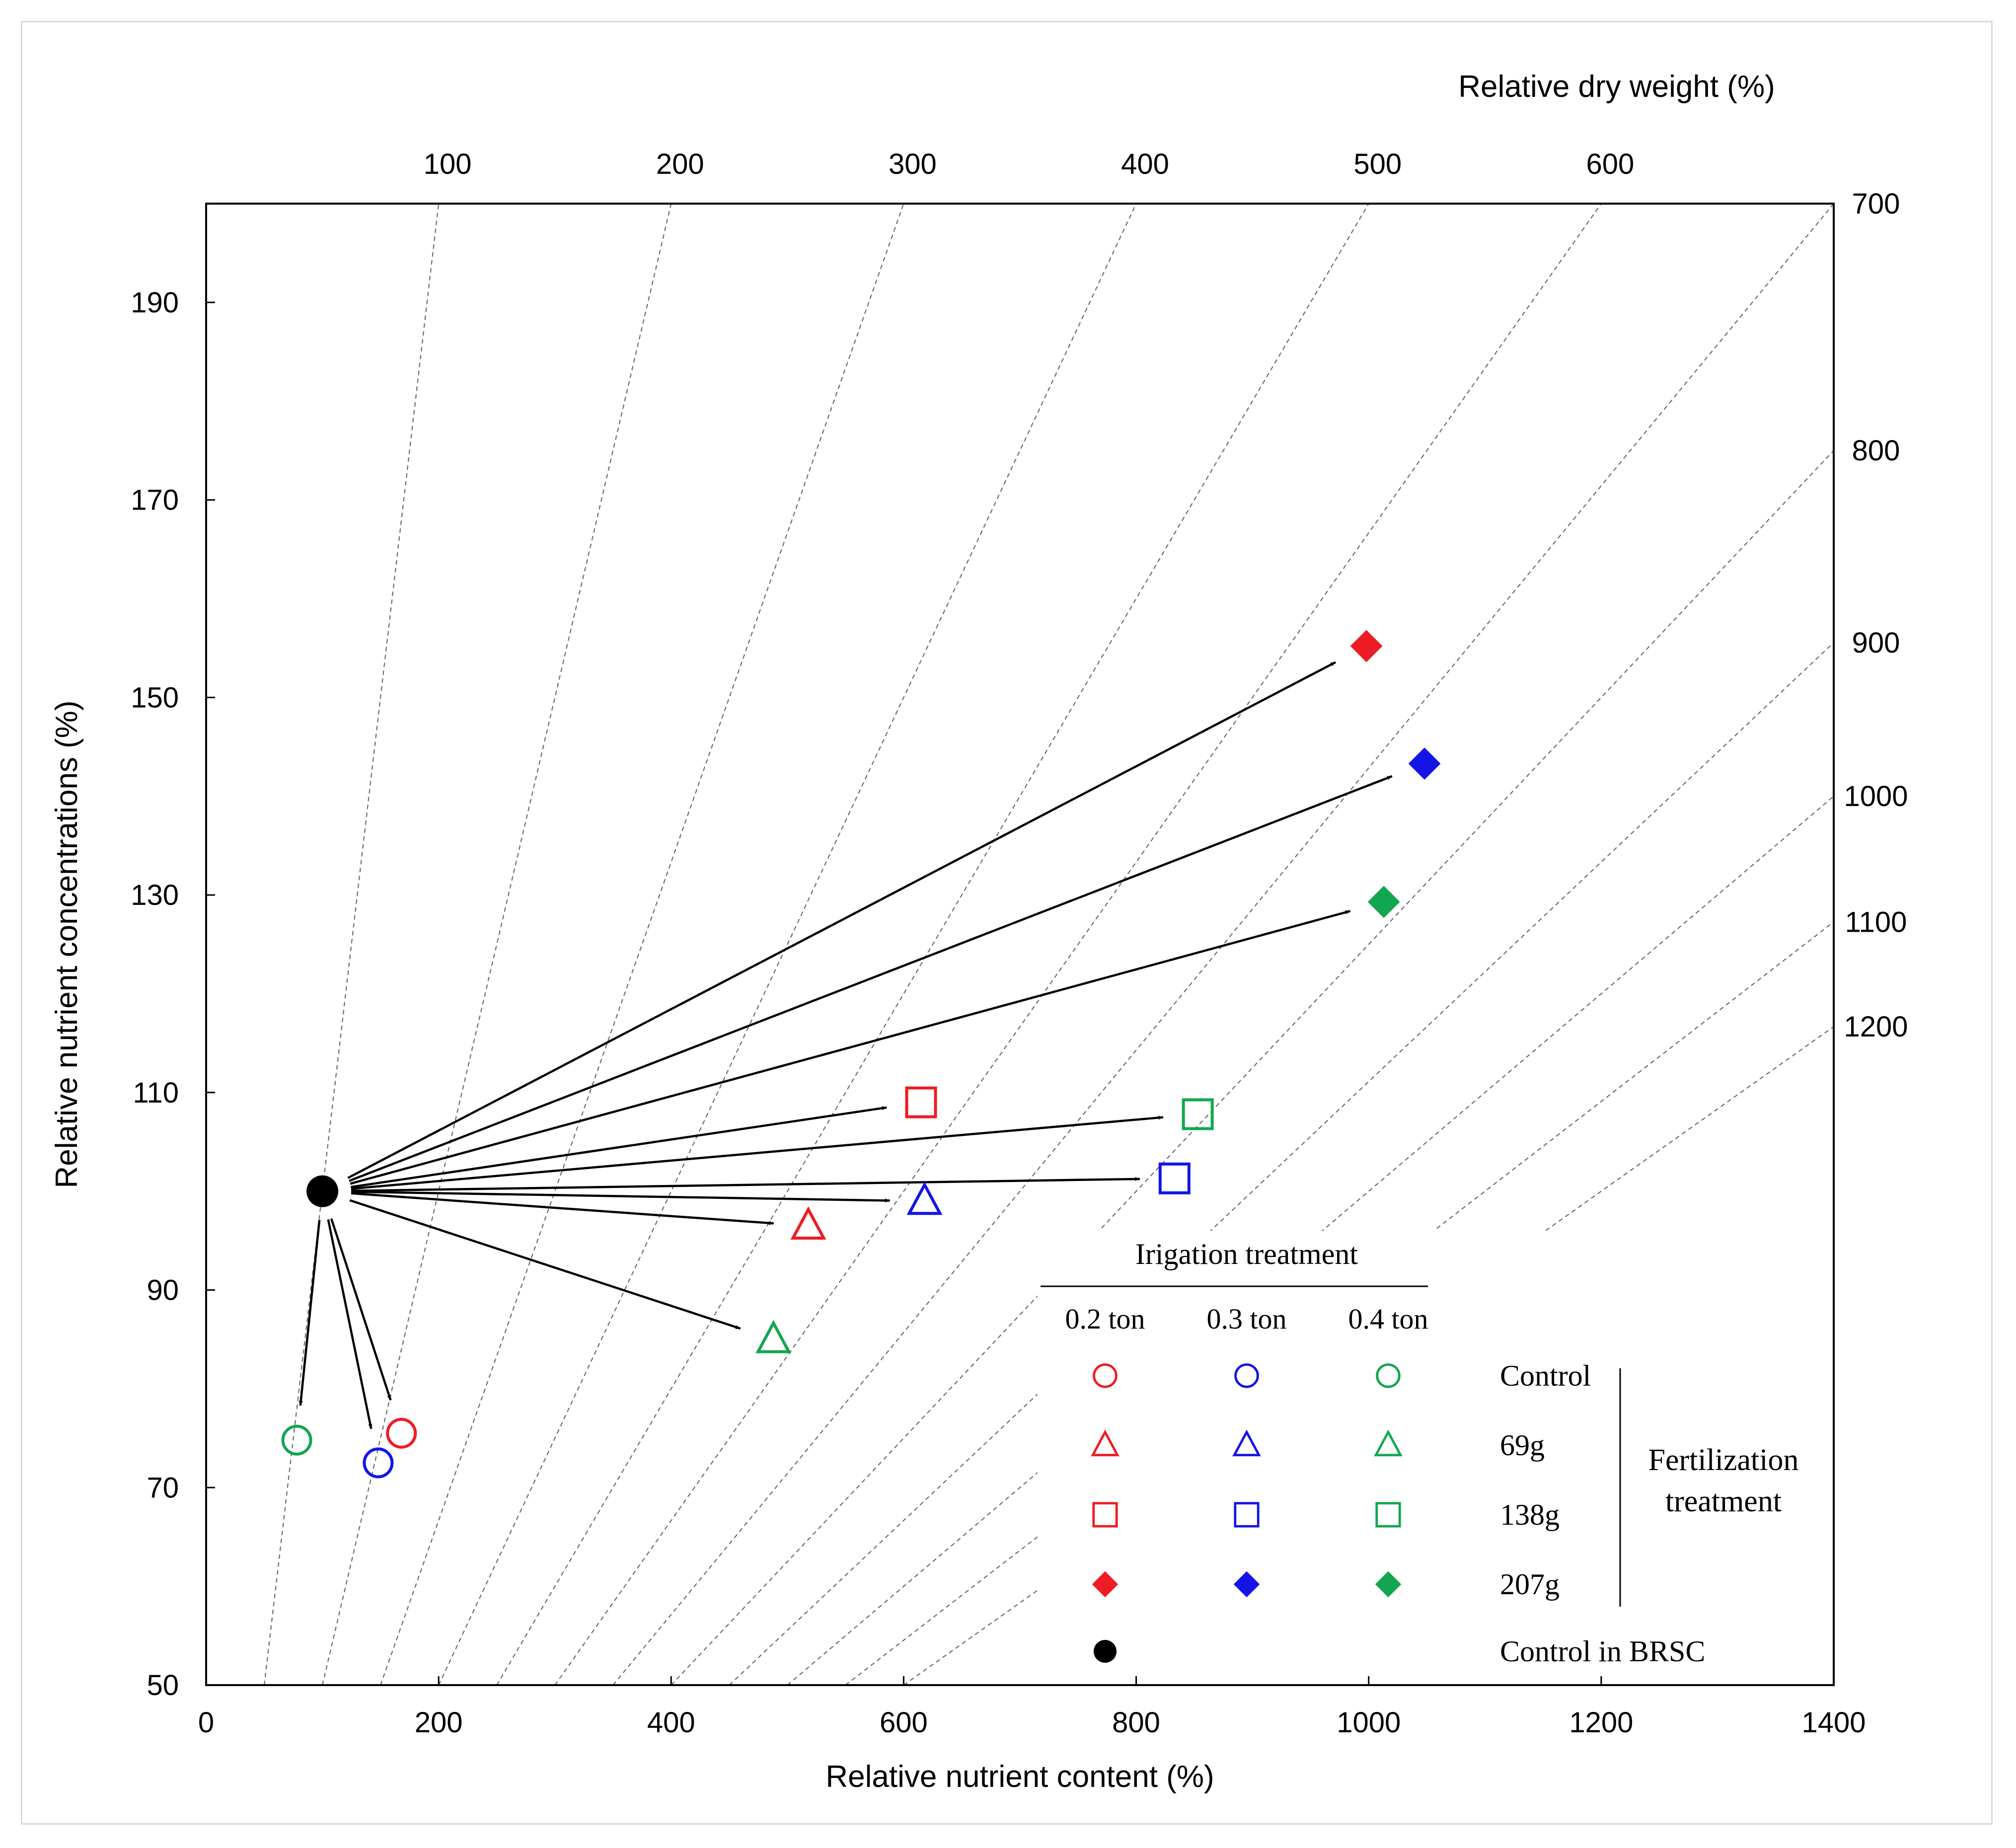 The image size is (2016, 1848). I want to click on x-tick-label: 1400, so click(1834, 1723).